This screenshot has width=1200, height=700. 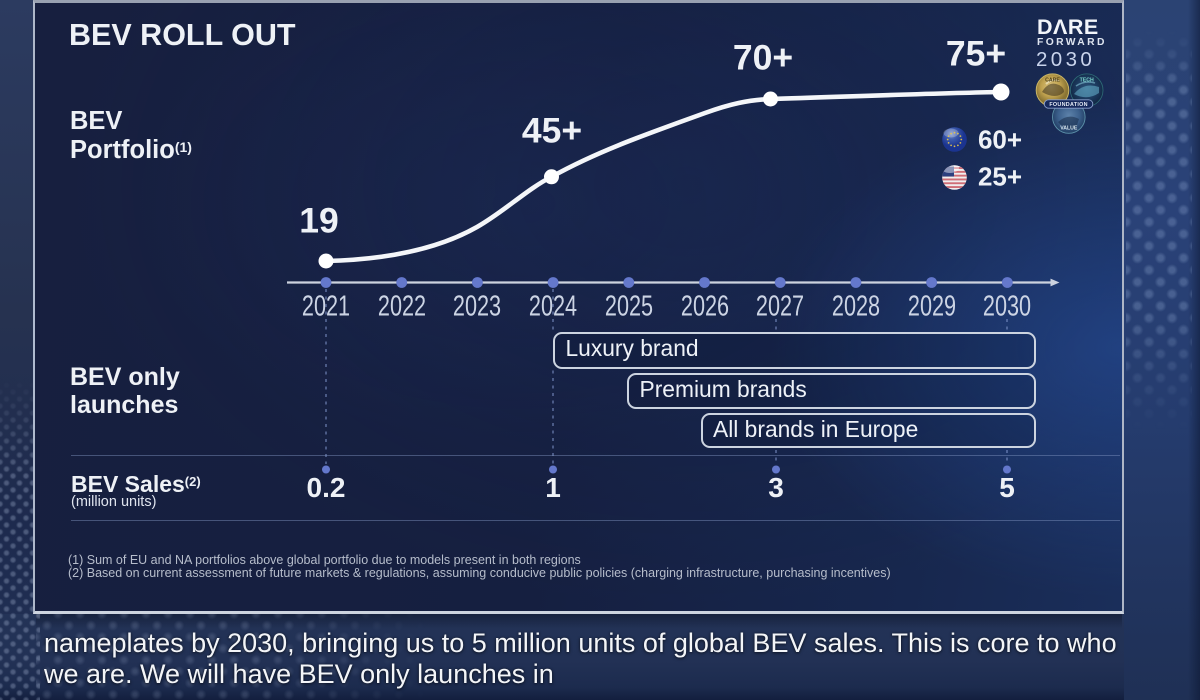 What do you see at coordinates (1068, 105) in the screenshot?
I see `svg-text: FOUNDATION` at bounding box center [1068, 105].